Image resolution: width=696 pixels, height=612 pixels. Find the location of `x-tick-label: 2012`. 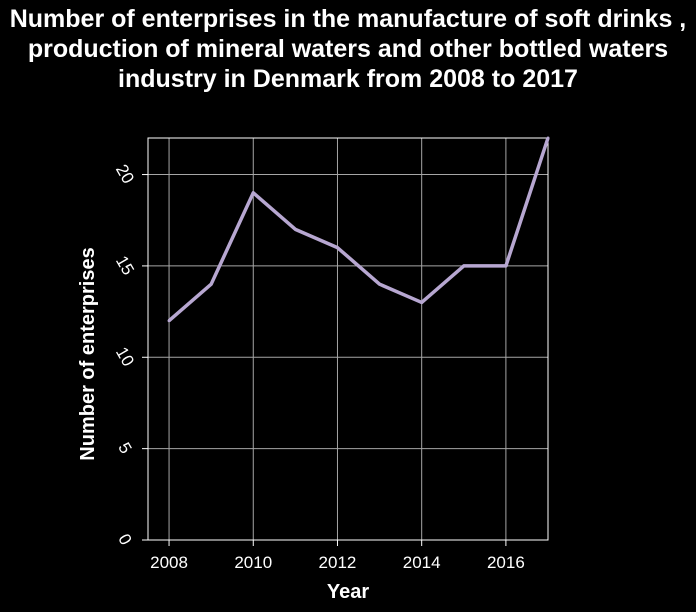

x-tick-label: 2012 is located at coordinates (338, 562).